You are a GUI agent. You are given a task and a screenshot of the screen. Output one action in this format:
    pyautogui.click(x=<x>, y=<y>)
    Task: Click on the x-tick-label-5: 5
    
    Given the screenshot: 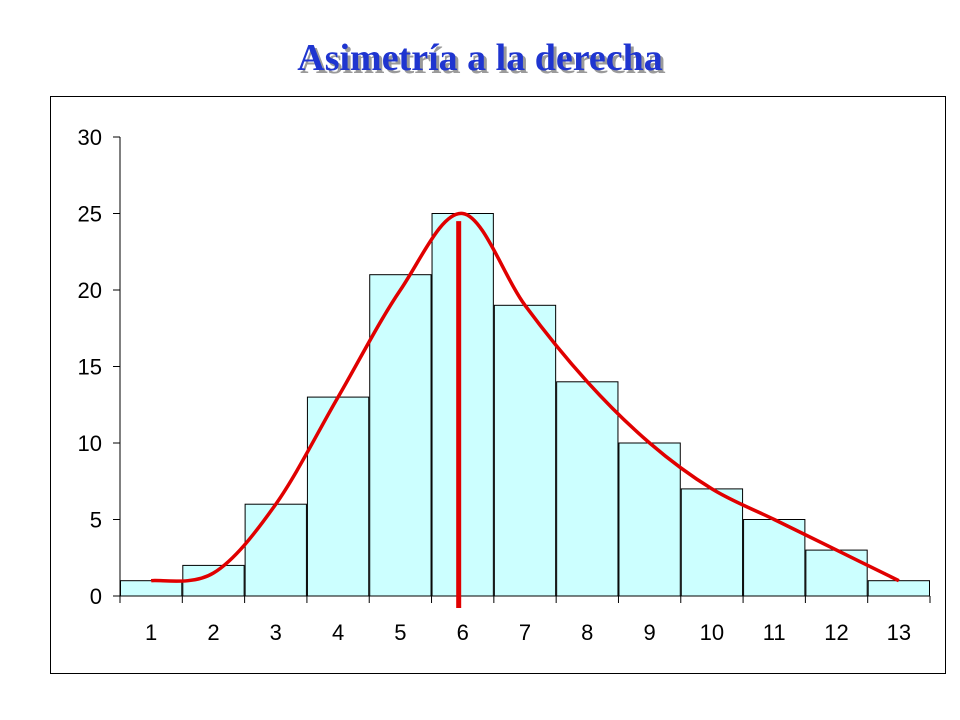 What is the action you would take?
    pyautogui.click(x=400, y=632)
    